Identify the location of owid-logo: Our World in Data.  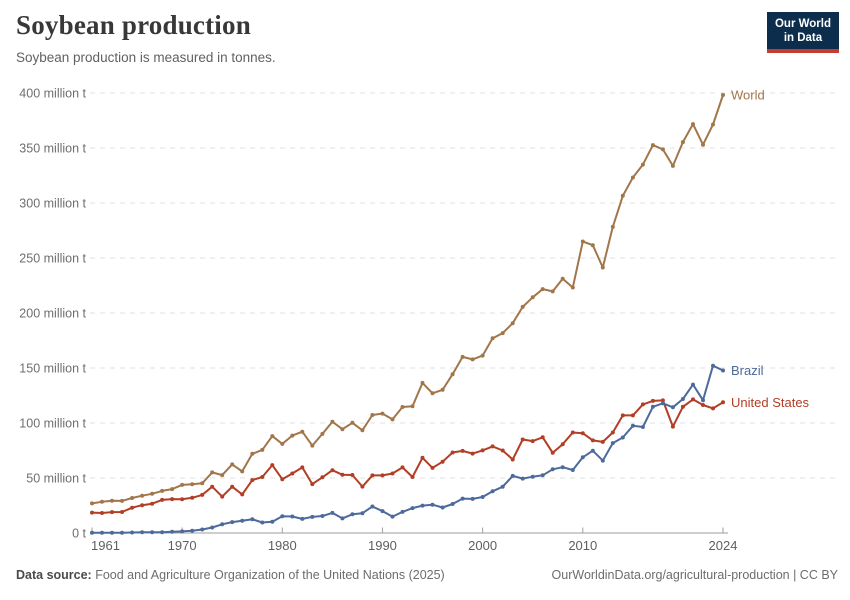
(802, 32).